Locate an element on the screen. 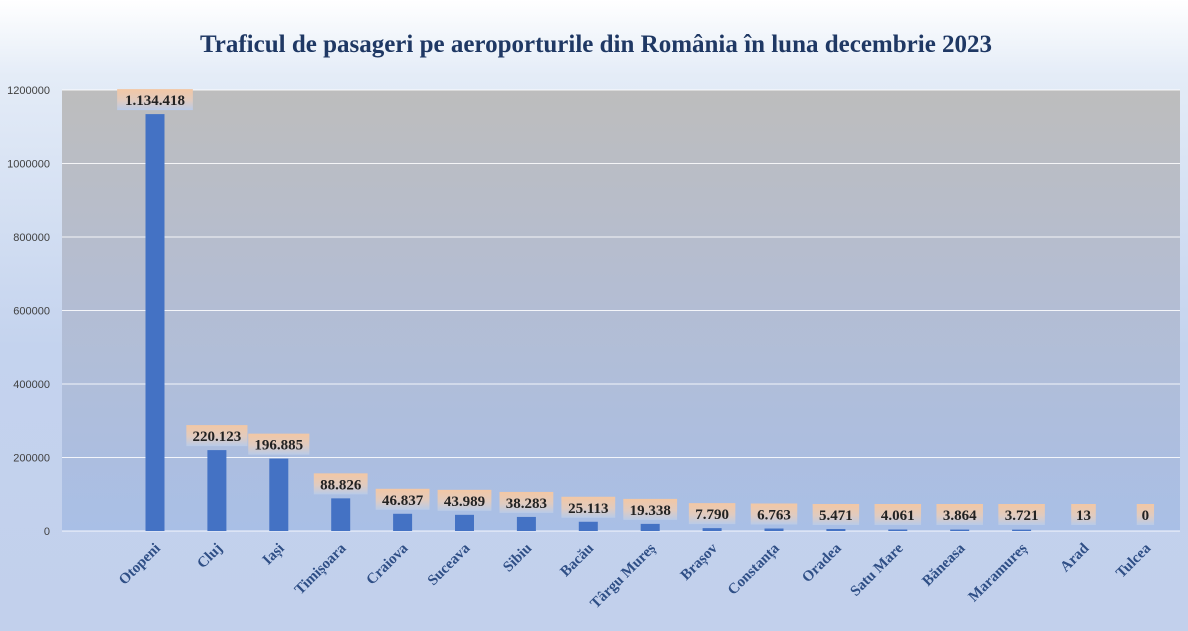  x-tick-label: Constanța is located at coordinates (754, 569).